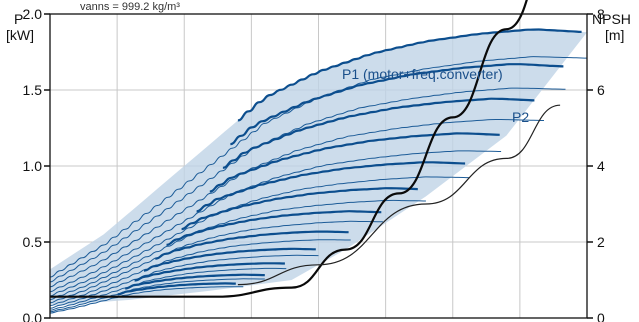 The width and height of the screenshot is (639, 322). Describe the element at coordinates (33, 14) in the screenshot. I see `left-tick-label: 2.0` at that location.